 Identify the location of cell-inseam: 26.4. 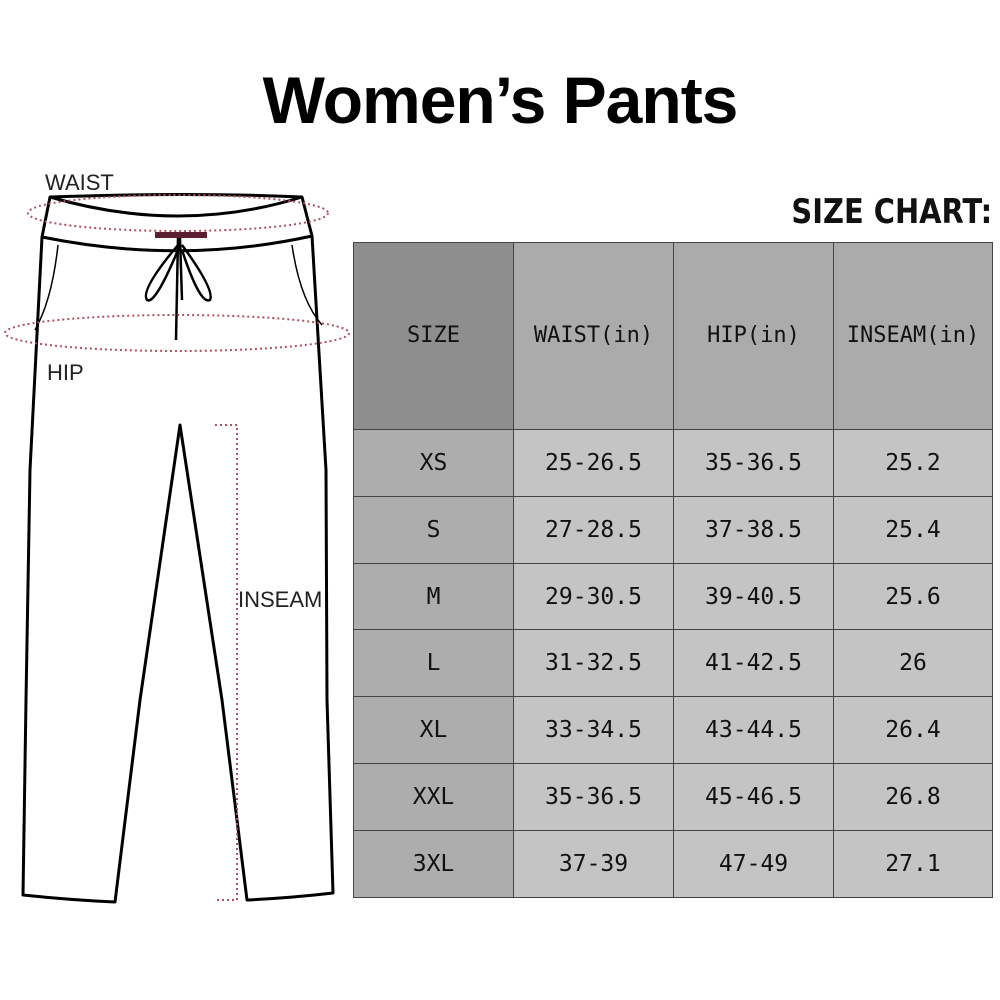
(913, 730).